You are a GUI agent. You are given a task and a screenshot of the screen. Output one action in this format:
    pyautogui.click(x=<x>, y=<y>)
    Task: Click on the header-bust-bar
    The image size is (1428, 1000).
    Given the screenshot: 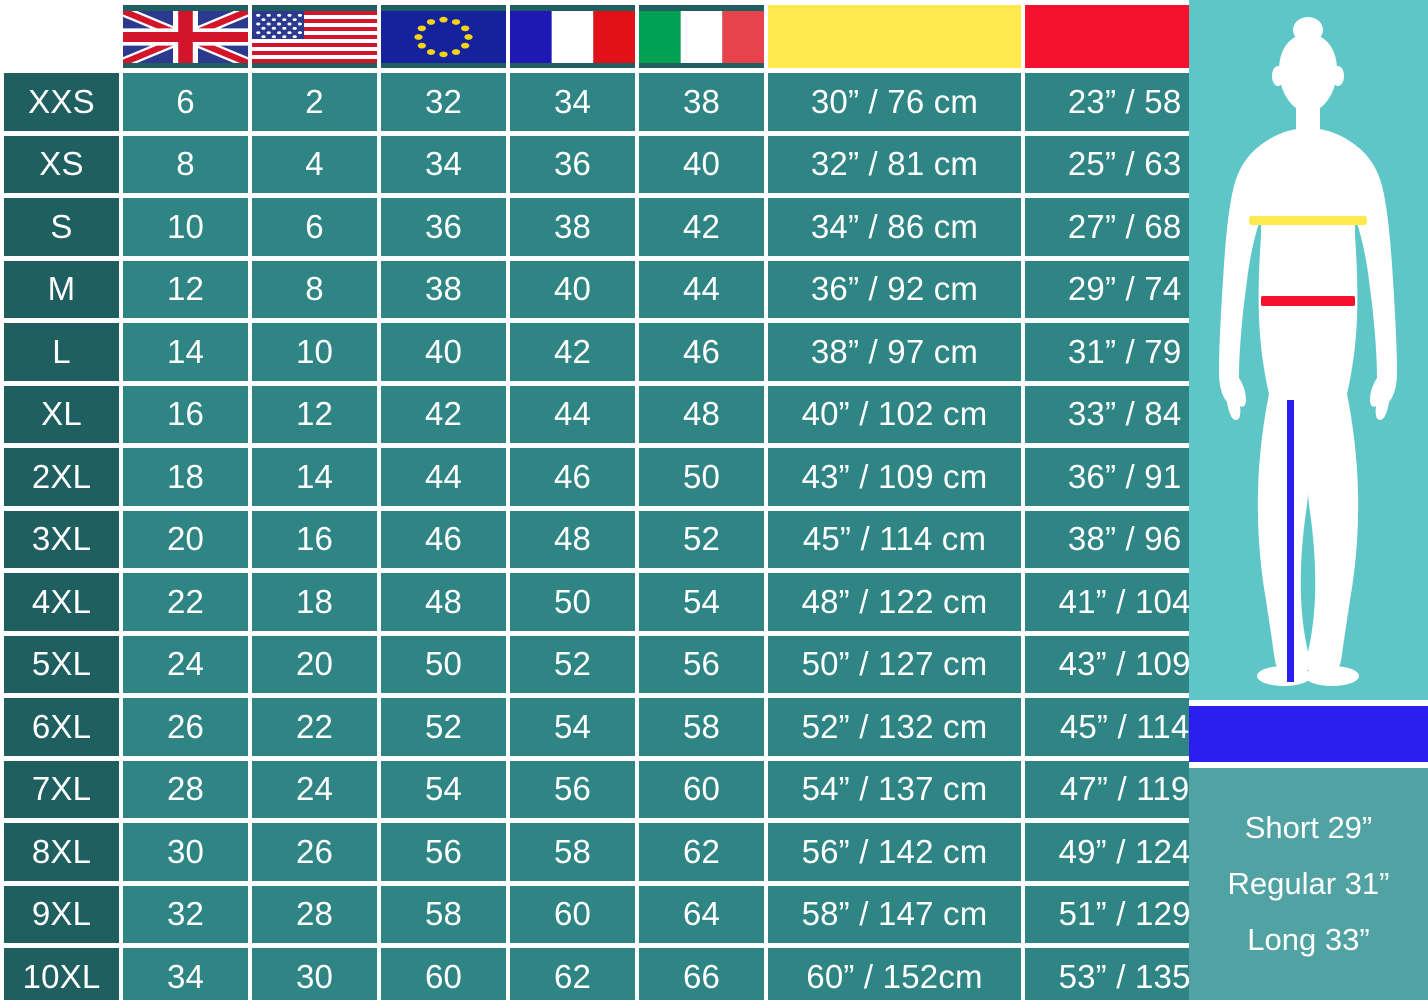 What is the action you would take?
    pyautogui.click(x=894, y=36)
    